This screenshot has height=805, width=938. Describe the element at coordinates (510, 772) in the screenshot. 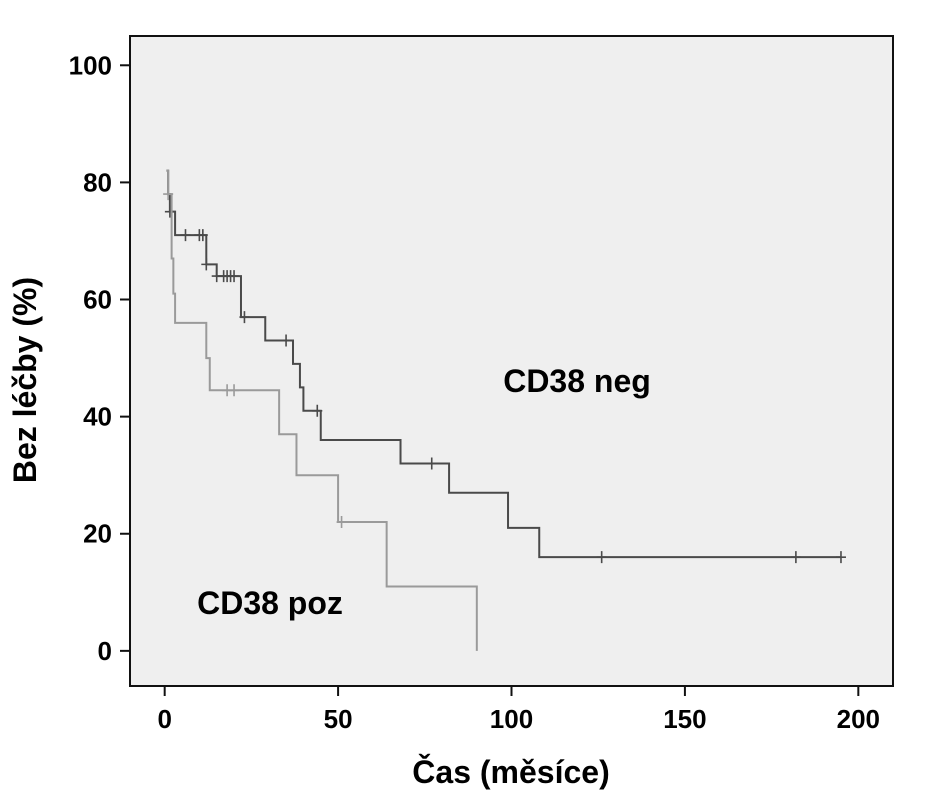

I see `x-axis-title: Čas (měsíce)` at that location.